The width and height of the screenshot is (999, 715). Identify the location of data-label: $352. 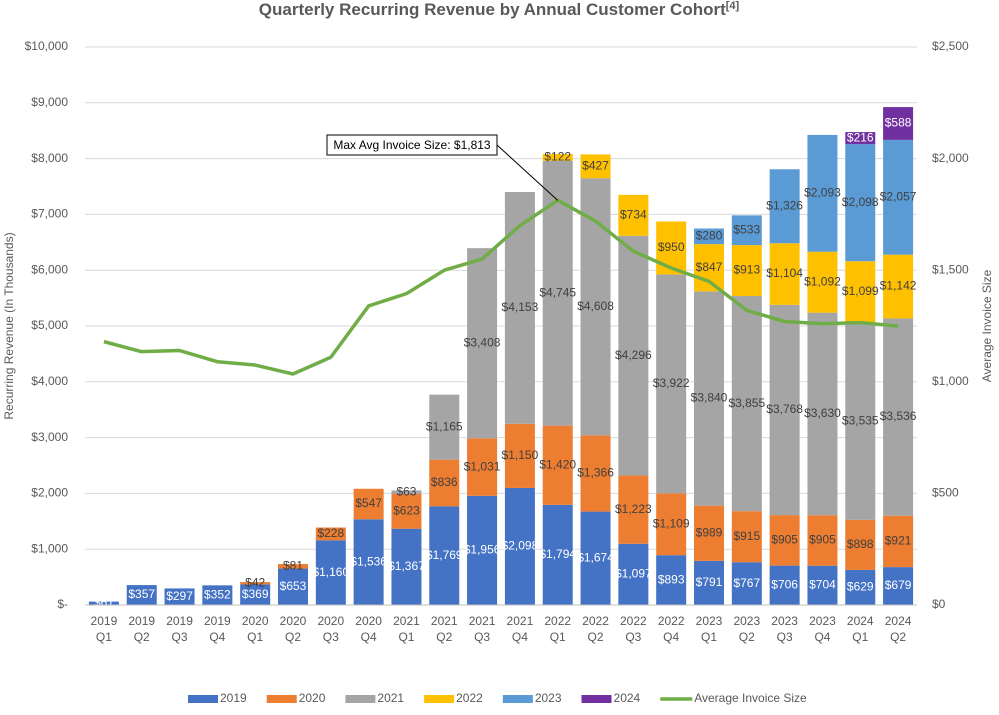
(217, 594).